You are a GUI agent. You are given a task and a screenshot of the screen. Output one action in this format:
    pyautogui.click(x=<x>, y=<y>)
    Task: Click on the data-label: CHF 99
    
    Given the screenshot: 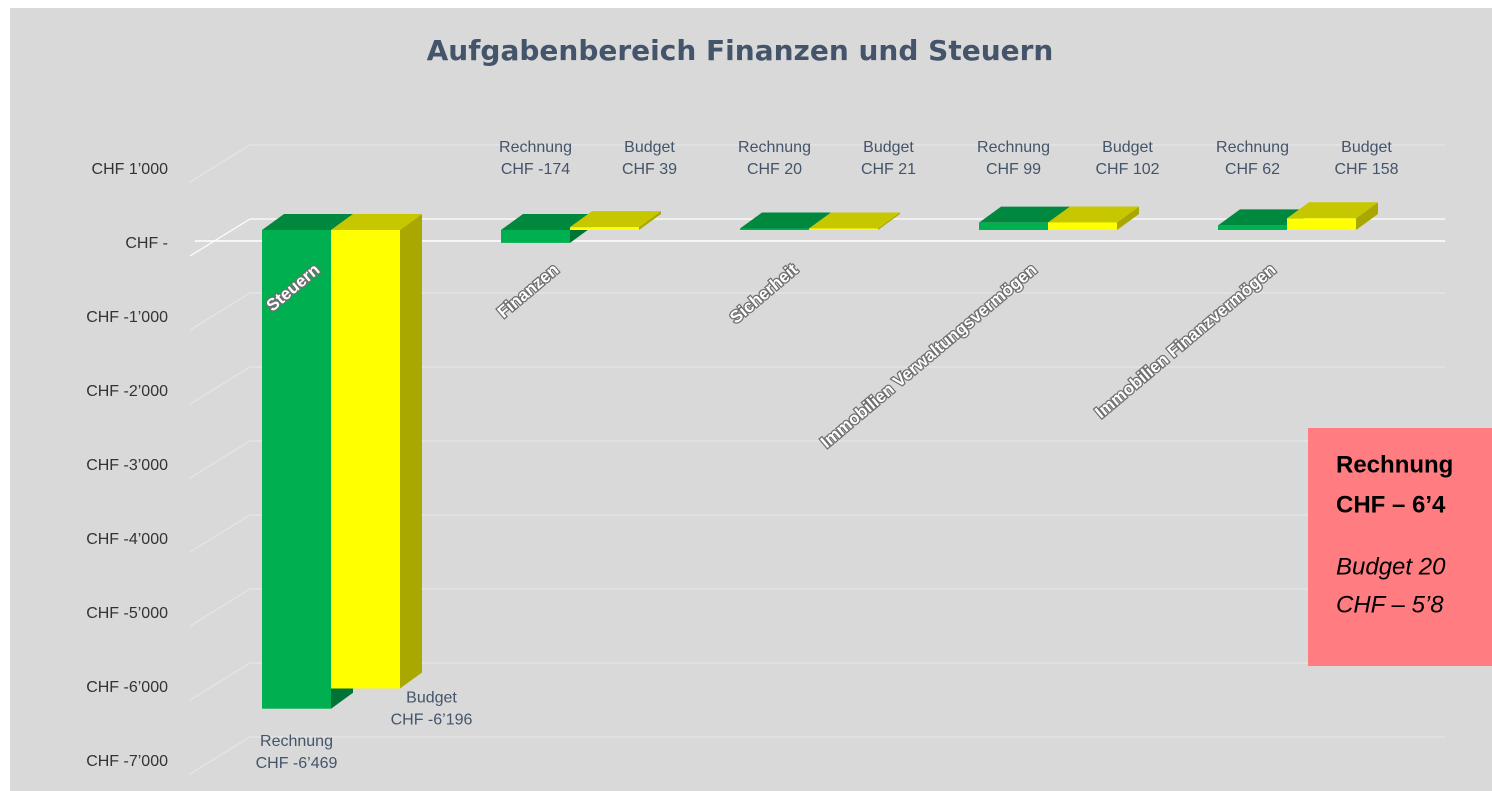 What is the action you would take?
    pyautogui.click(x=1013, y=169)
    